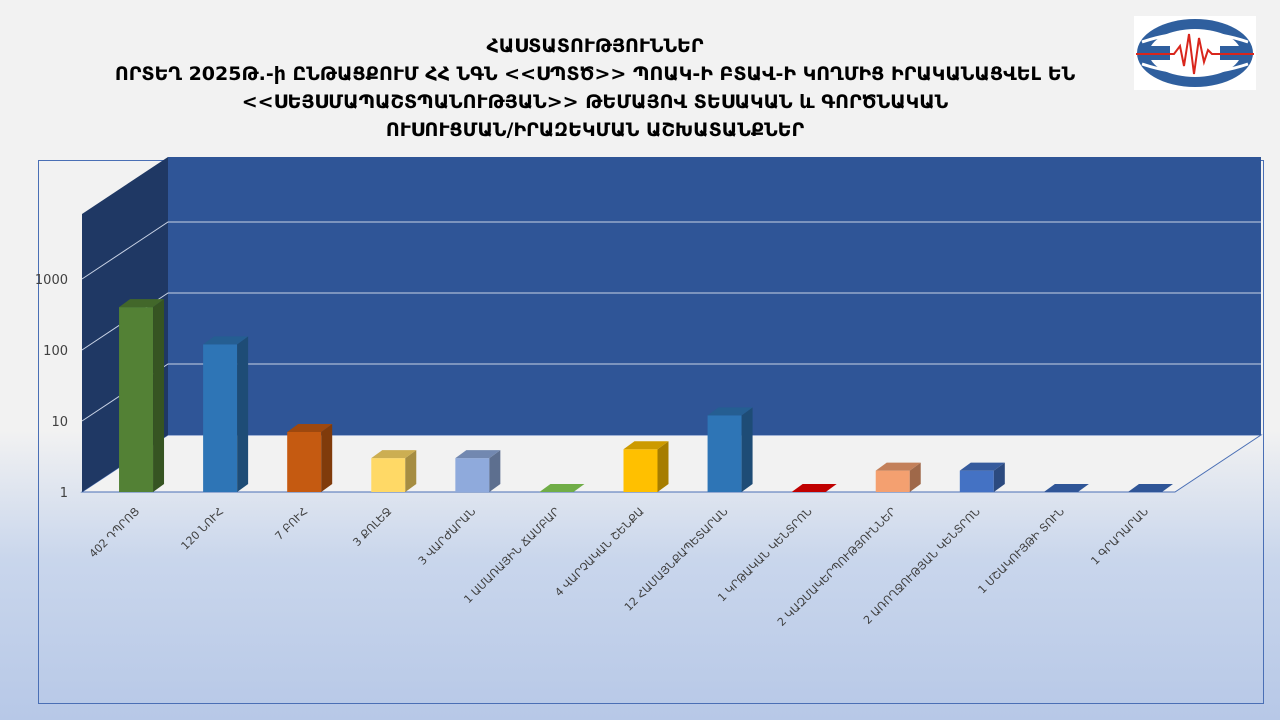  Describe the element at coordinates (595, 130) in the screenshot. I see `title-line-4: ՈՒՍՈՒՑՄԱՆ/ԻՐԱԶԵԿՄԱՆ ԱՇԽԱՏԱՆՔՆԵՐ` at that location.